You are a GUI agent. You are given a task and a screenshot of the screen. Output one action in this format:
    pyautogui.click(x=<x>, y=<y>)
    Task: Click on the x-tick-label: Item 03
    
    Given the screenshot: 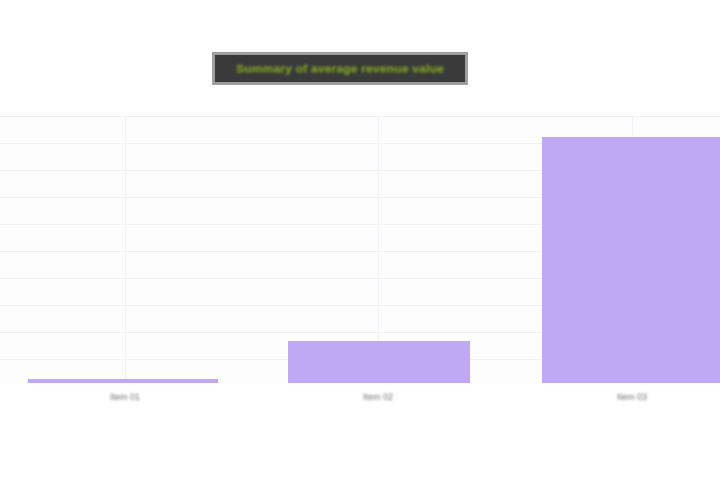 What is the action you would take?
    pyautogui.click(x=632, y=397)
    